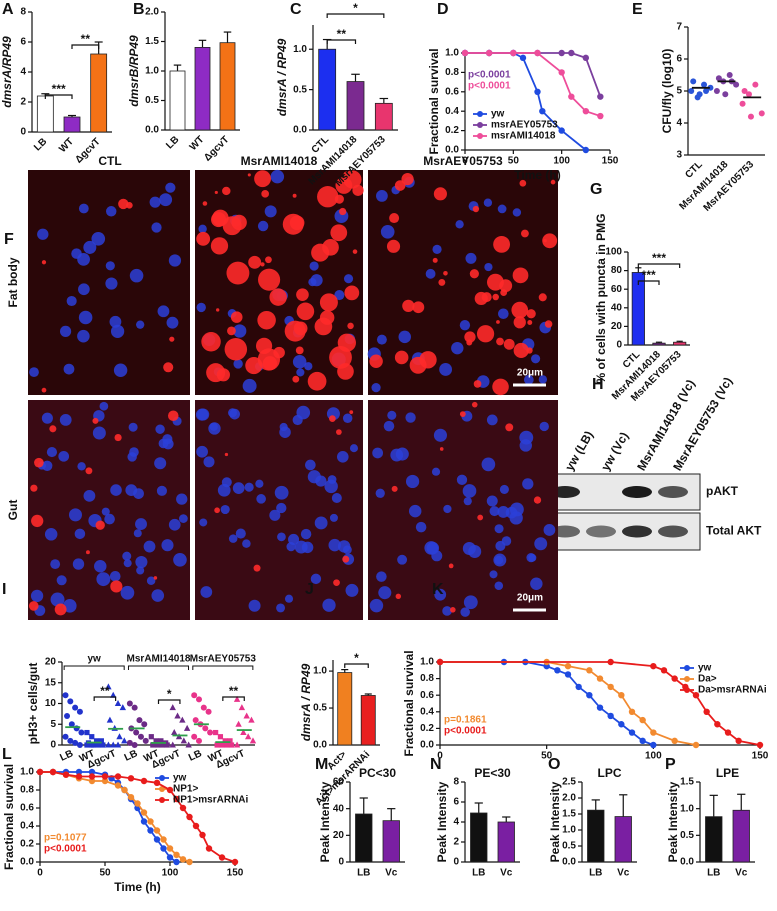  What do you see at coordinates (427, 695) in the screenshot?
I see `y-tick-label: 0.6` at bounding box center [427, 695].